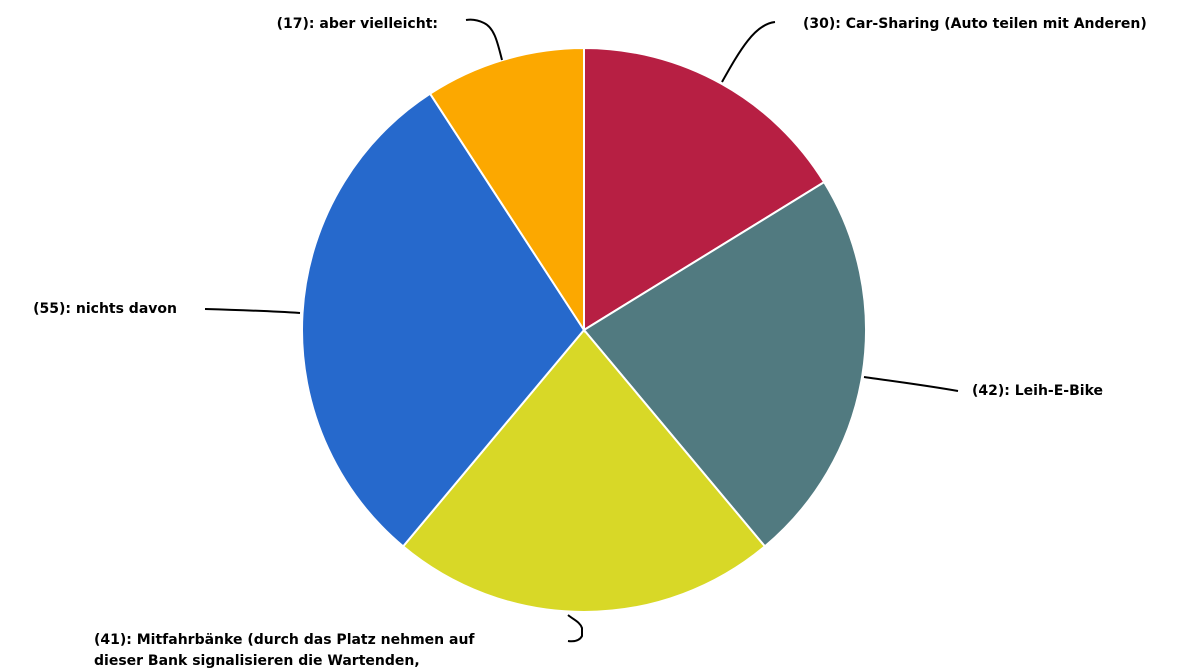 This screenshot has width=1199, height=671. I want to click on label-mitfahrbaenke-line2: dieser Bank signalisieren die Wartenden,, so click(257, 661).